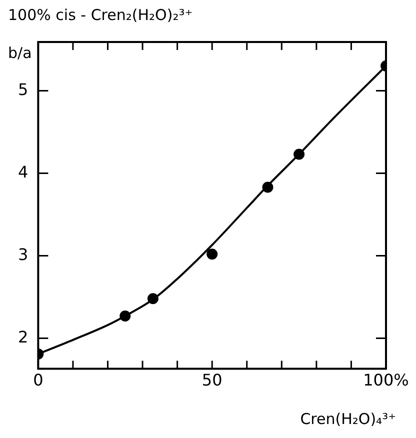 The height and width of the screenshot is (438, 416). What do you see at coordinates (100, 15) in the screenshot?
I see `chart-title: 100% cis - Cren₂(H₂O)₂³⁺` at bounding box center [100, 15].